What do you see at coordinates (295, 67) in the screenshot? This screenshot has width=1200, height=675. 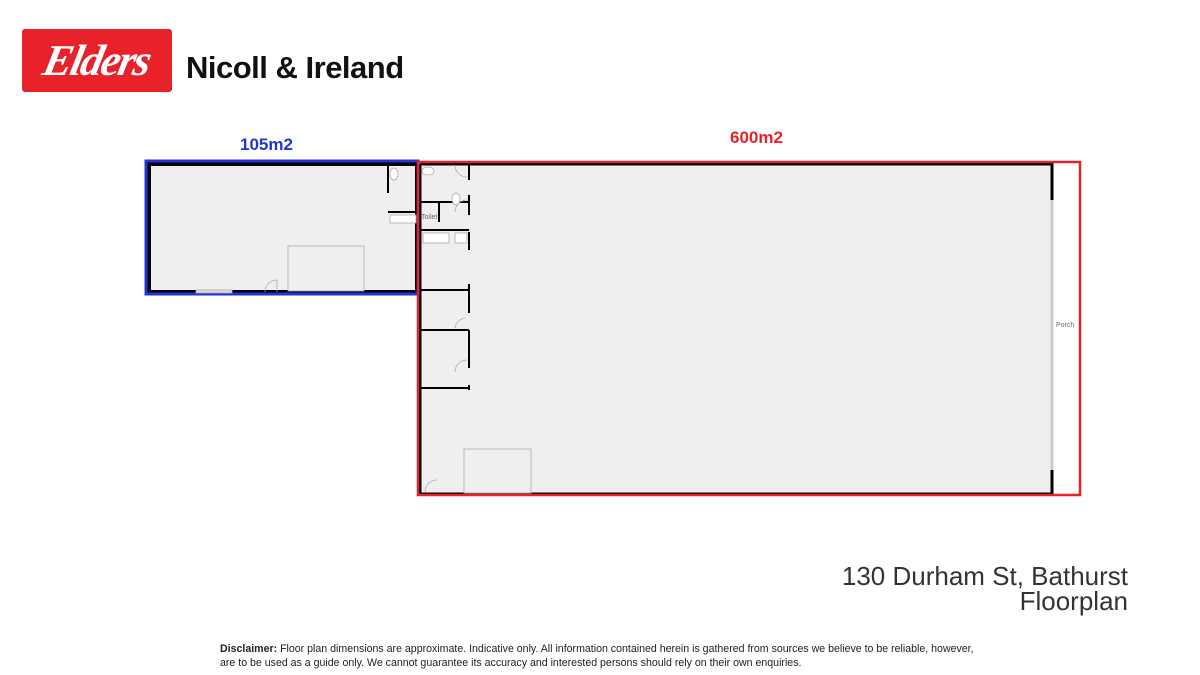 I see `agency-name: Nicoll & Ireland` at bounding box center [295, 67].